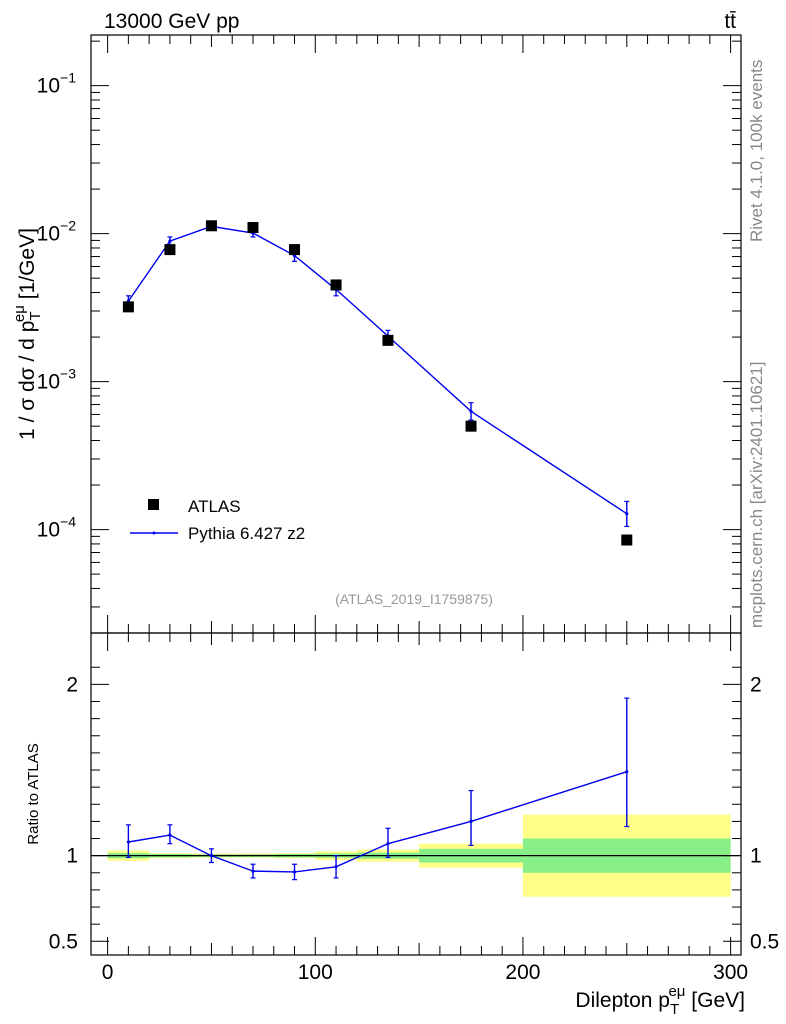  What do you see at coordinates (378, 822) in the screenshot?
I see `ratio-mc-line` at bounding box center [378, 822].